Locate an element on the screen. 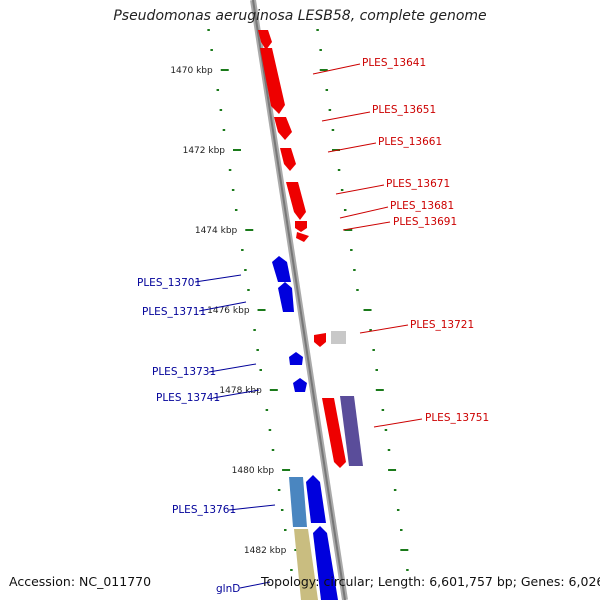 Image resolution: width=600 pixels, height=605 pixels. label-glnd: glnD is located at coordinates (228, 589).